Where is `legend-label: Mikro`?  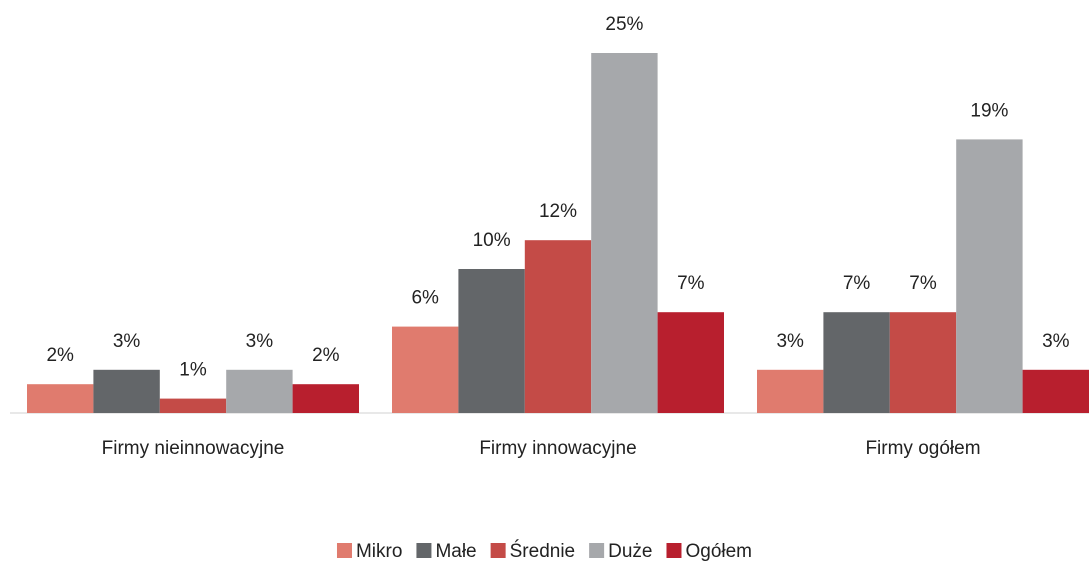
legend-label: Mikro is located at coordinates (379, 551).